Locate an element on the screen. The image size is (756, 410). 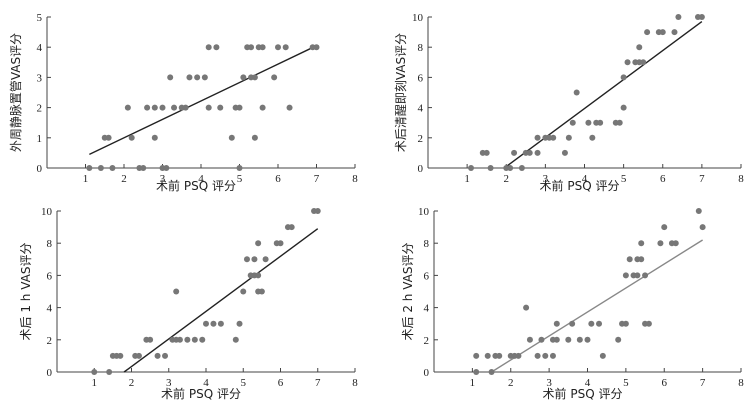
y-tick-label: 3 is located at coordinates (40, 78).